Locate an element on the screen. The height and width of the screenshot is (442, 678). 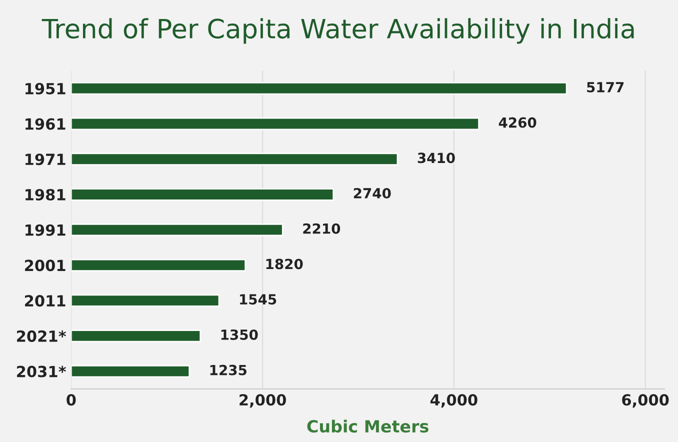
y-tick-label: 1991 is located at coordinates (46, 230).